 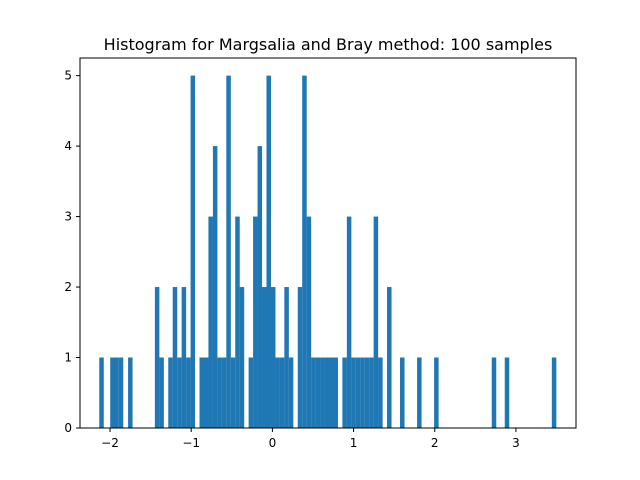 What do you see at coordinates (354, 443) in the screenshot?
I see `x-tick-label: 1` at bounding box center [354, 443].